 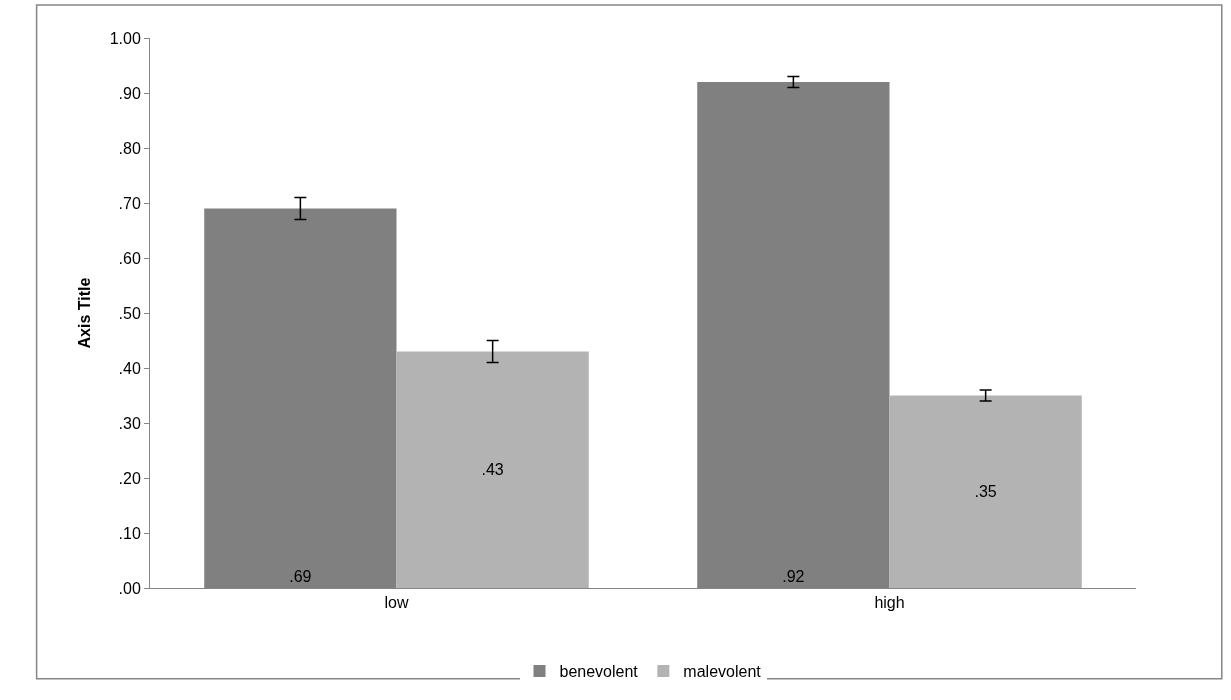 I want to click on y-tick-label: 1.00, so click(x=125, y=38).